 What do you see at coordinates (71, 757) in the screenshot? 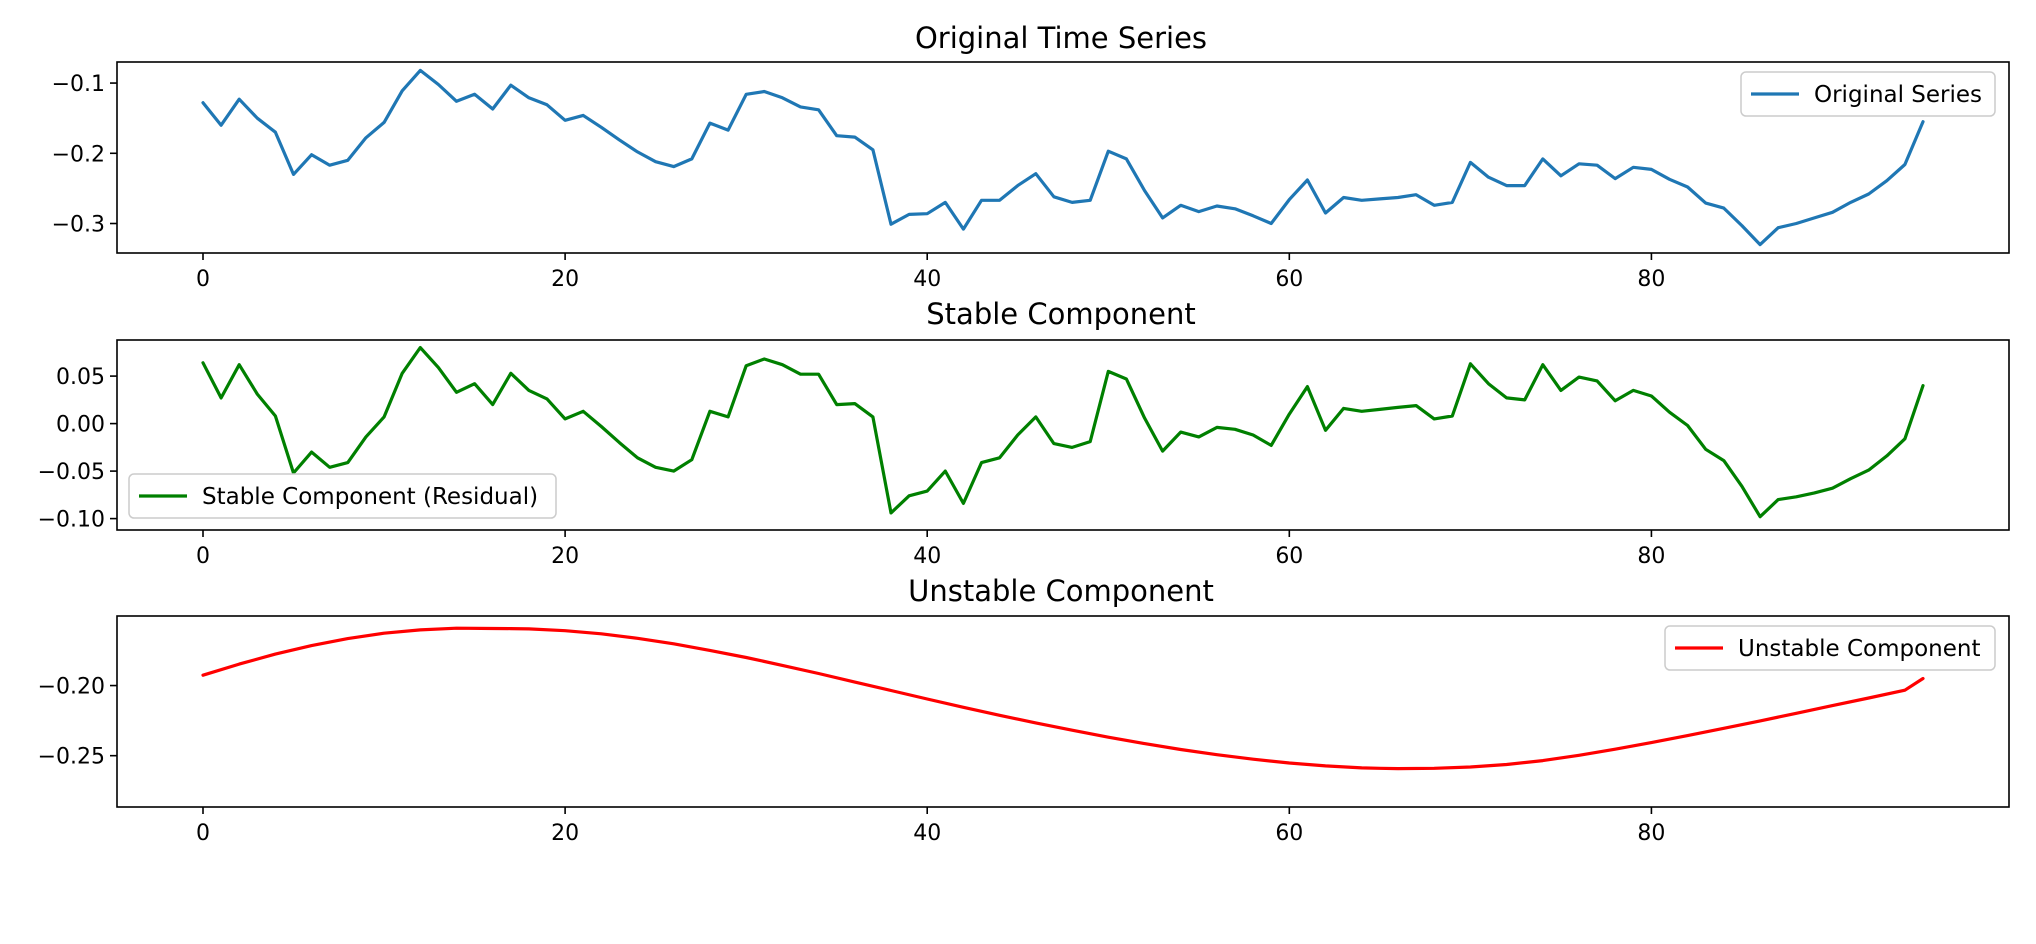
I see `y-tick-label: −0.25` at bounding box center [71, 757].